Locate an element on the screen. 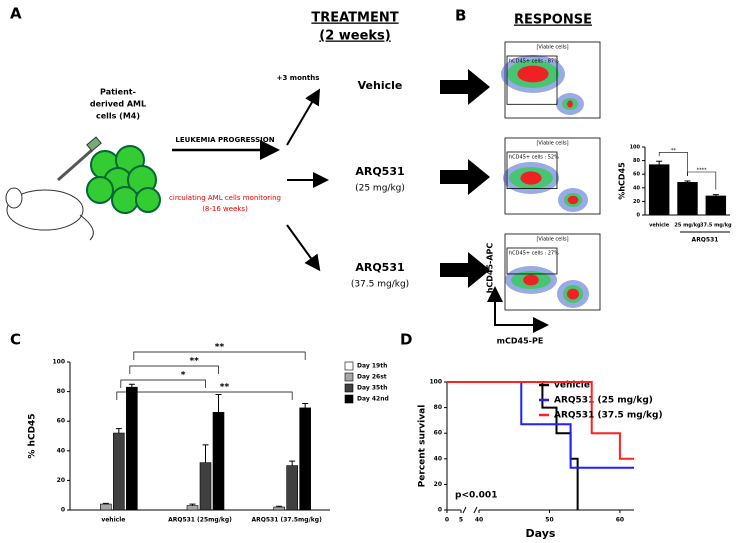 Image resolution: width=744 pixels, height=543 pixels. arrow is located at coordinates (303, 117).